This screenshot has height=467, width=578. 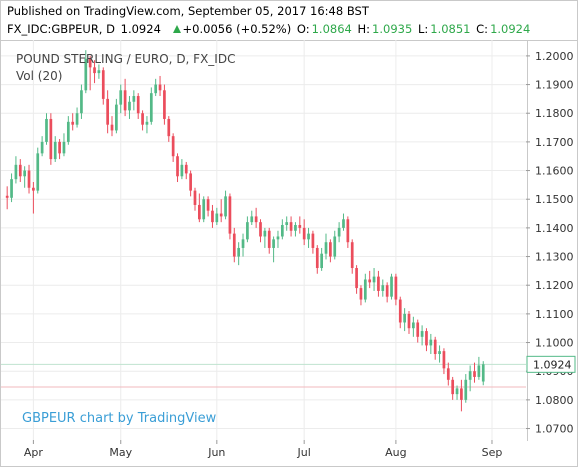 I want to click on current-price-tag, so click(x=551, y=364).